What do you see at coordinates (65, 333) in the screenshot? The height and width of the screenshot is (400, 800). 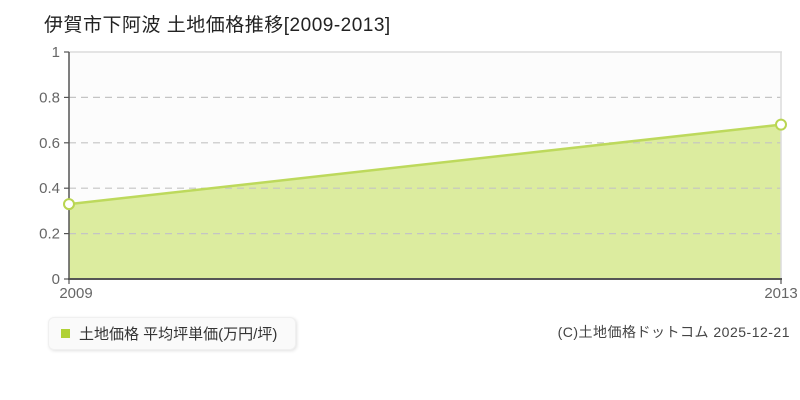 I see `legend-marker-icon` at bounding box center [65, 333].